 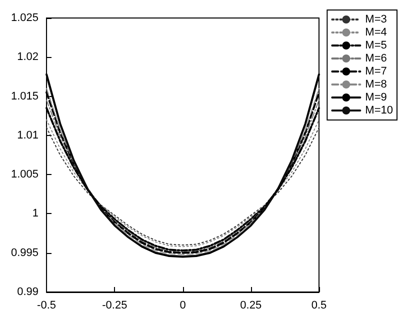 I want to click on y-tick-label: 1.01, so click(x=28, y=135).